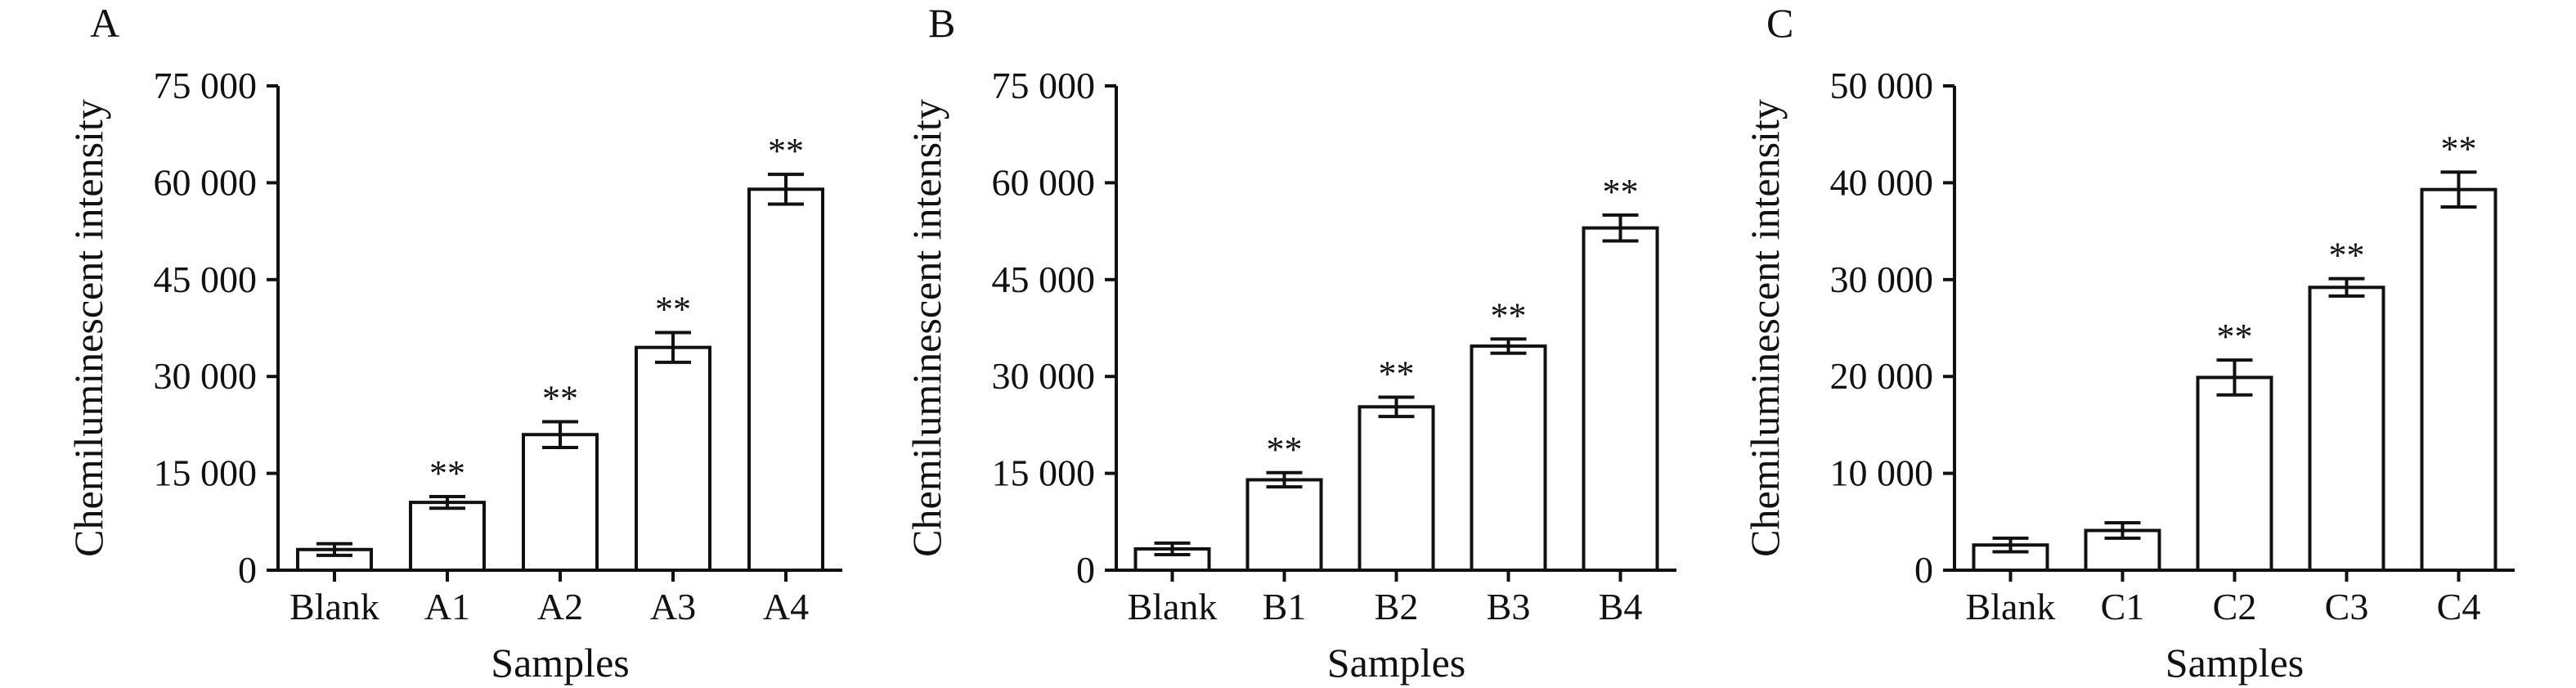 Image resolution: width=2576 pixels, height=688 pixels. What do you see at coordinates (448, 536) in the screenshot?
I see `bar-a1` at bounding box center [448, 536].